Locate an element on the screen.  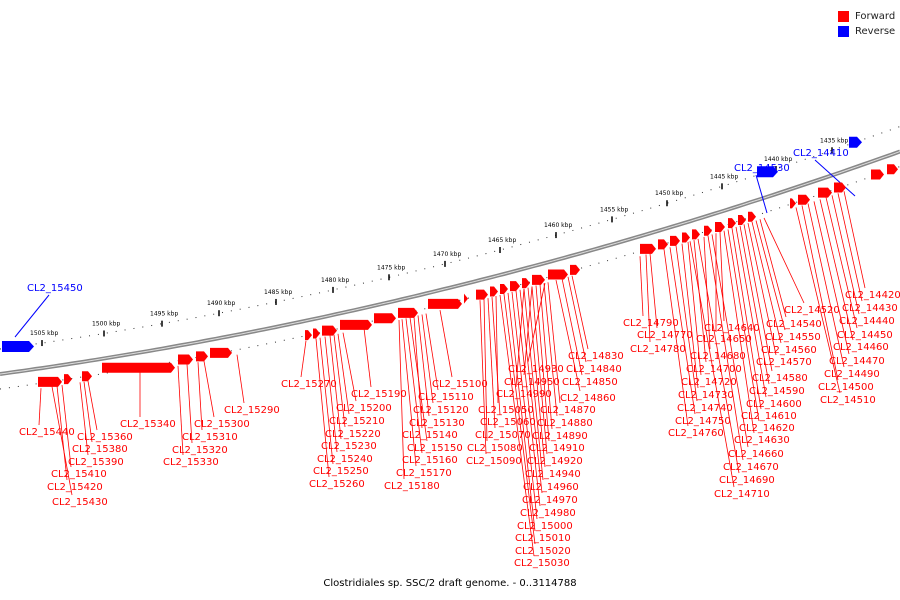
forward-gene-label: CL2_15050 is located at coordinates (506, 410).